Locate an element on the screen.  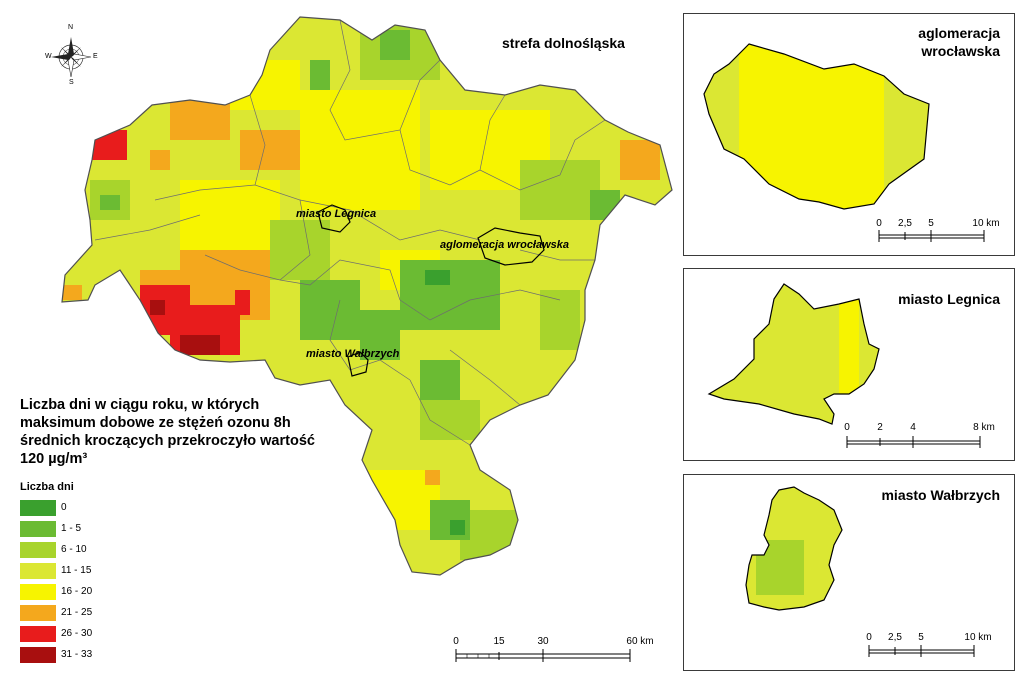
inset-wroclaw-tick-2: 5 is located at coordinates (931, 223).